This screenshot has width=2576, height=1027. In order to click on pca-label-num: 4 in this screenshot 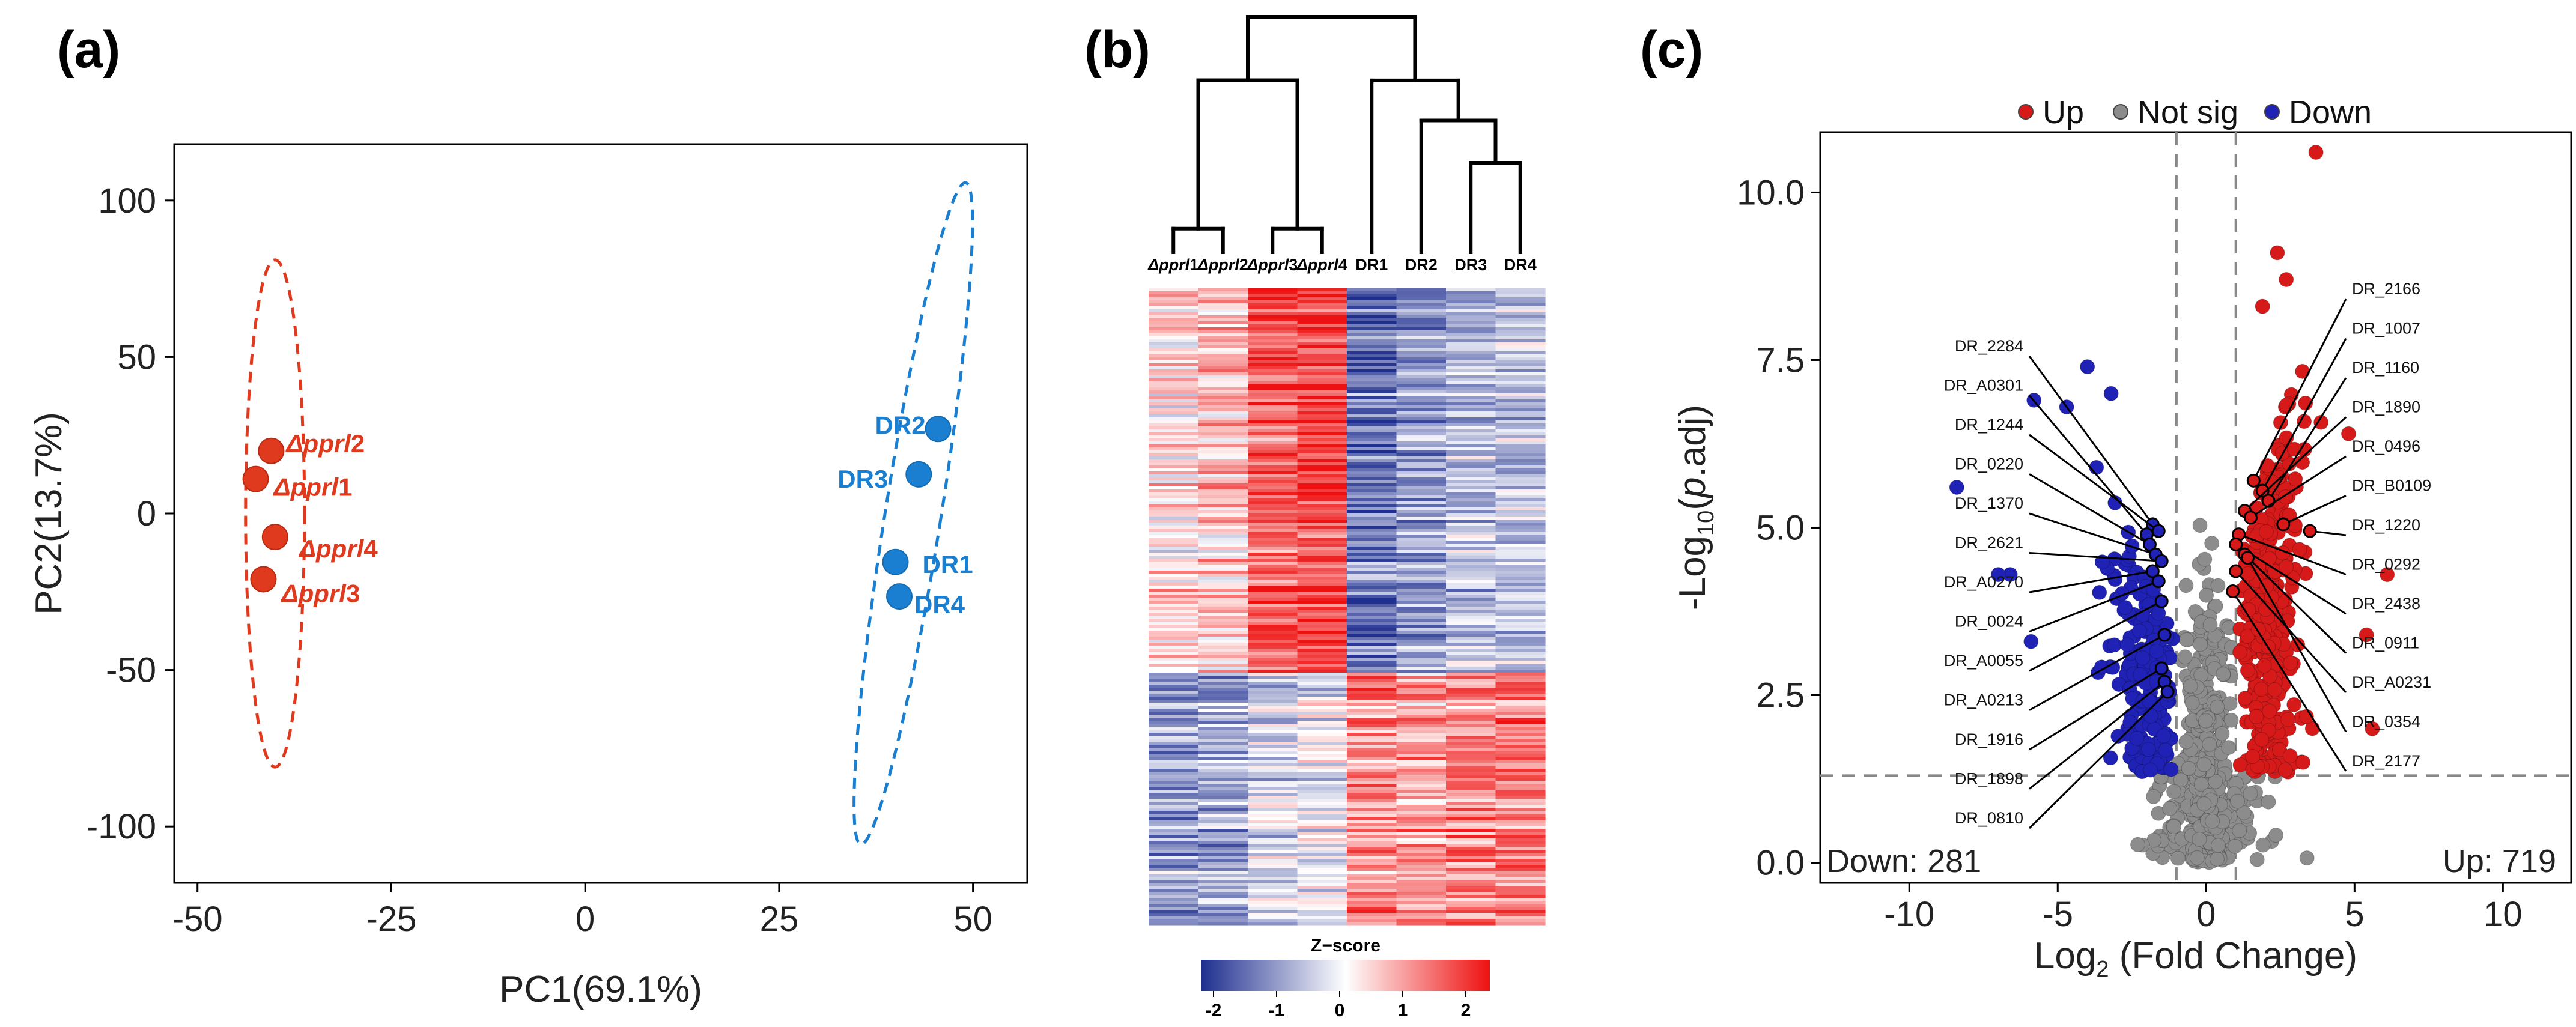, I will do `click(371, 549)`.